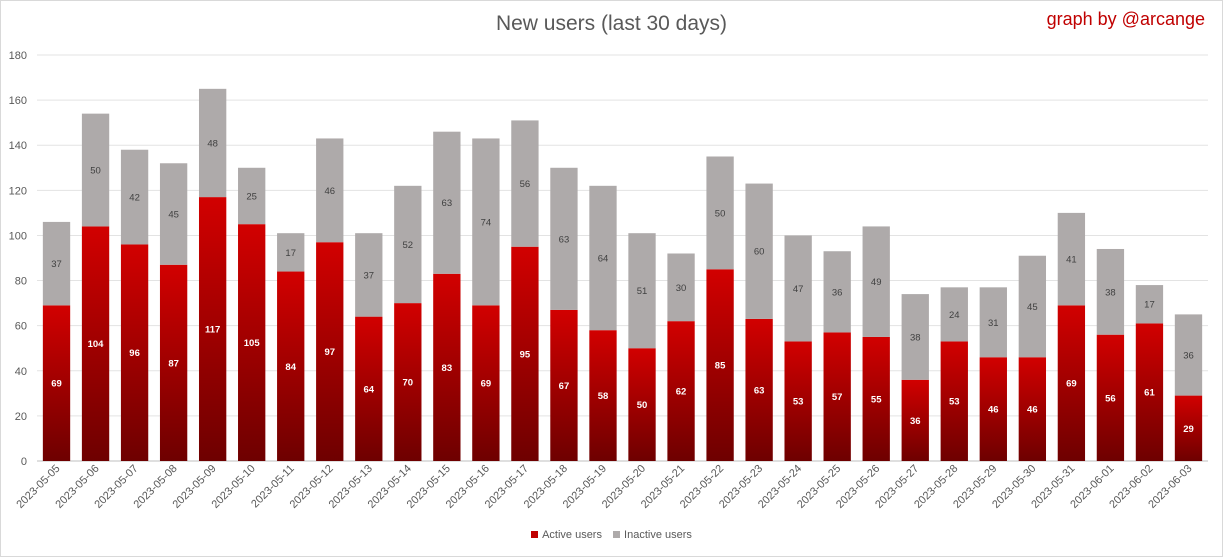 This screenshot has width=1223, height=557. What do you see at coordinates (486, 222) in the screenshot?
I see `data-label-inactive: 74` at bounding box center [486, 222].